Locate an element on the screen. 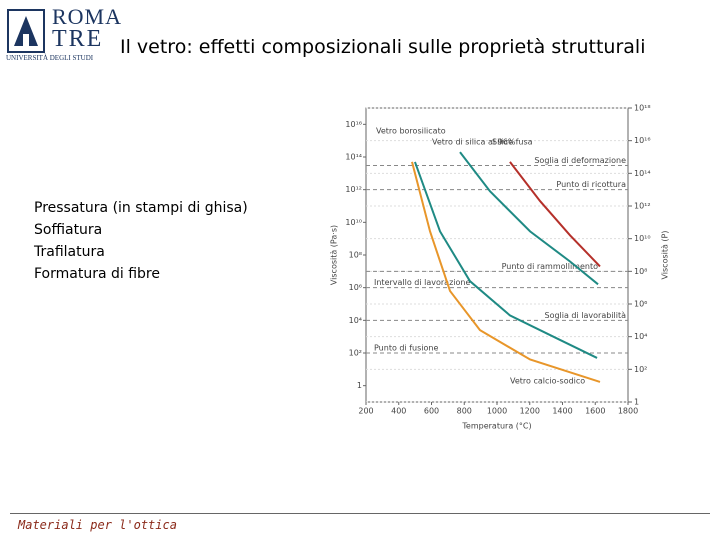  y-axis-label: Viscosità (Pa·s) is located at coordinates (334, 255).